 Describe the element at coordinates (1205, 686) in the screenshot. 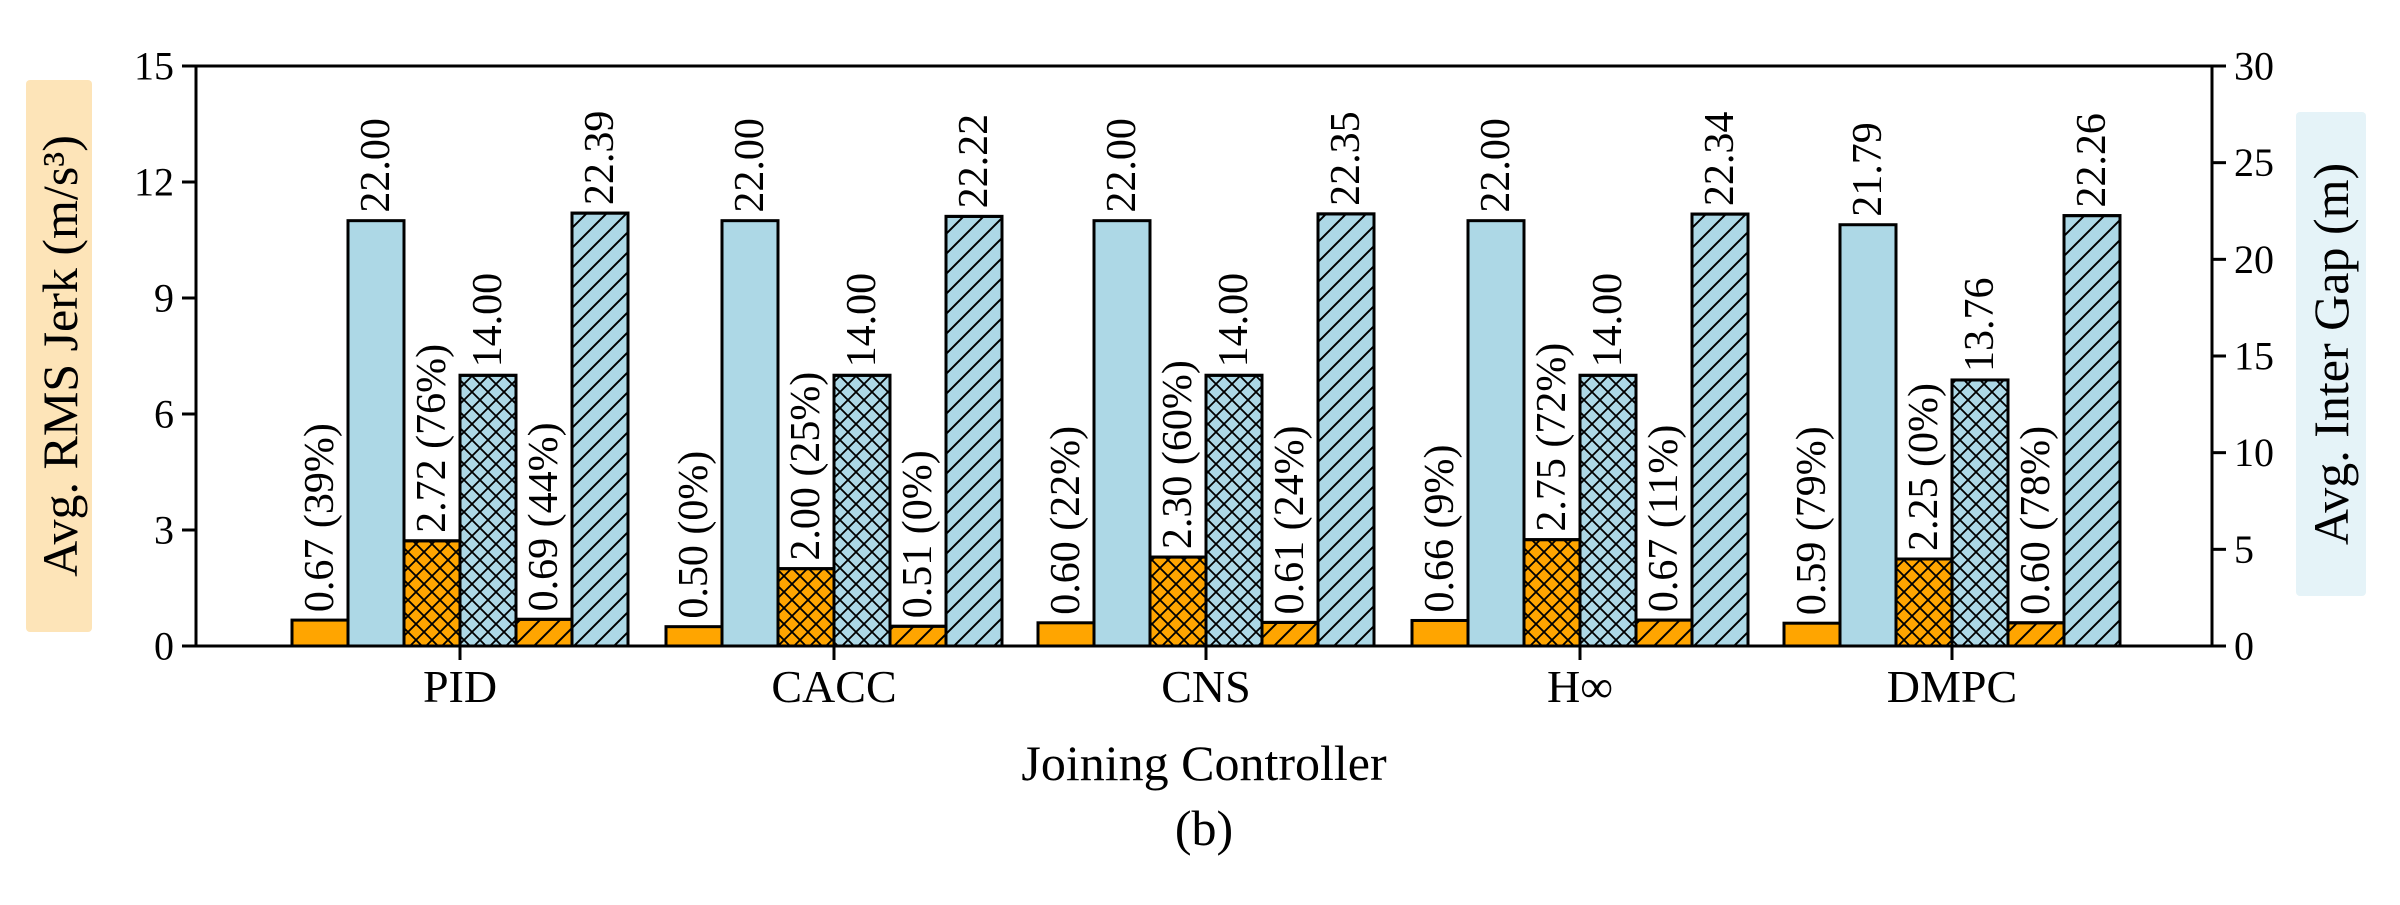

I see `x-tick-label: CNS` at that location.